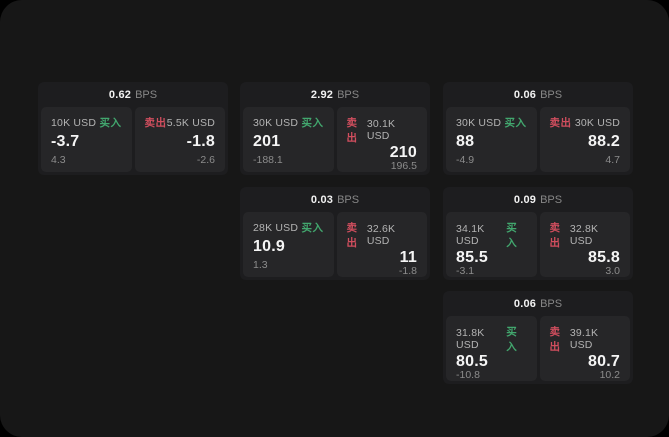  Describe the element at coordinates (268, 159) in the screenshot. I see `buy-change-value: -188.1` at that location.